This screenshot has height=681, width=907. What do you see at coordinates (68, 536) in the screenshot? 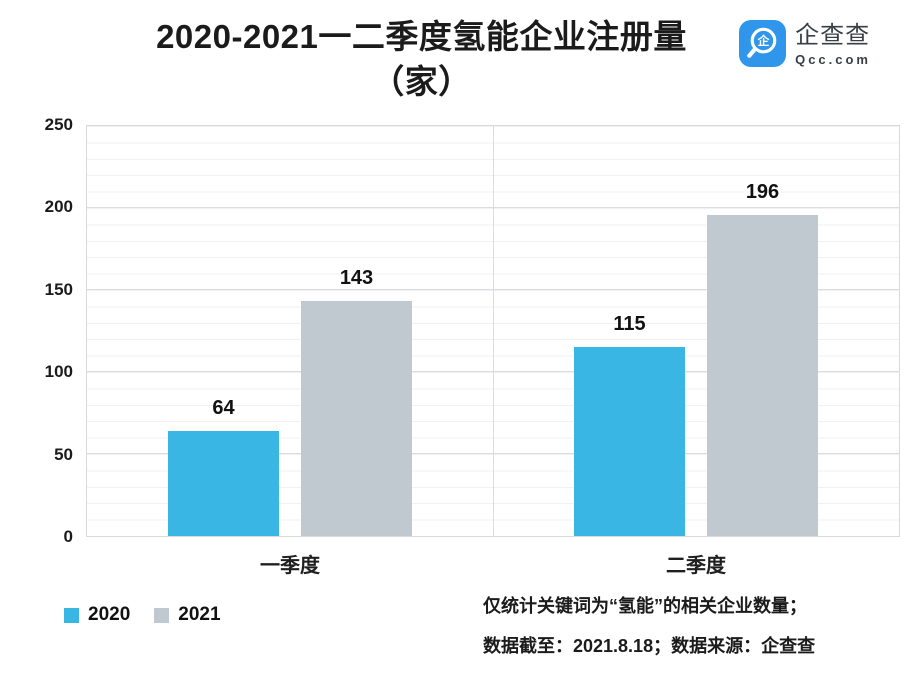
I see `y-tick-label: 0` at bounding box center [68, 536].